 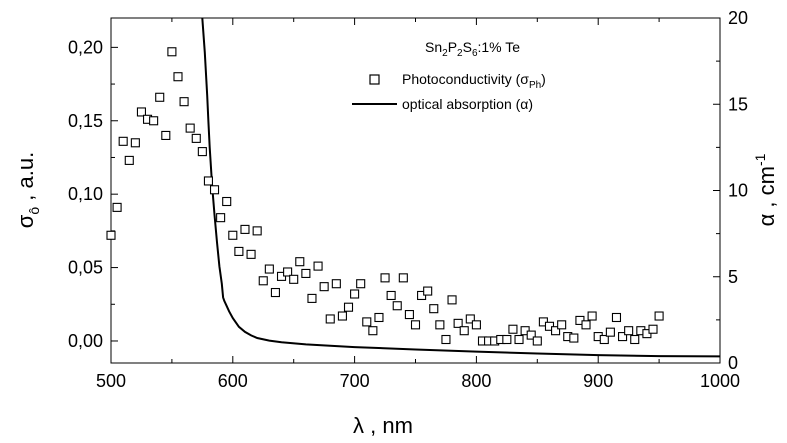 I want to click on sample-annotation: Sn2P2S6:1% Te, so click(x=472, y=49).